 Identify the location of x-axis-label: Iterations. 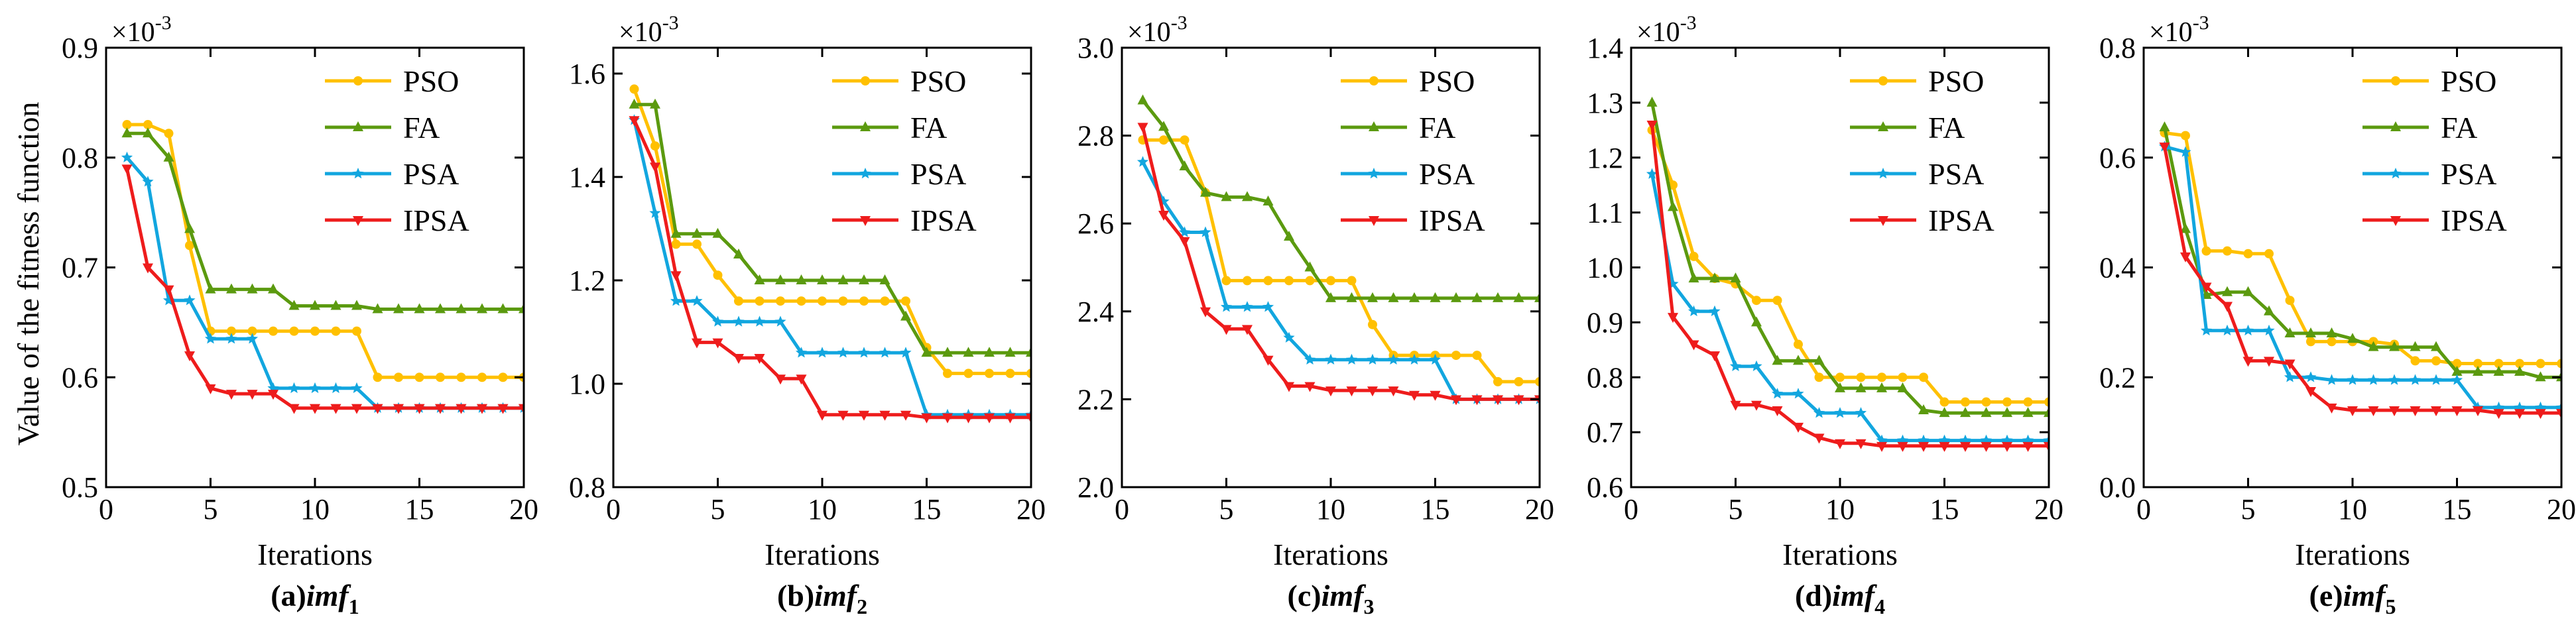
(1840, 554).